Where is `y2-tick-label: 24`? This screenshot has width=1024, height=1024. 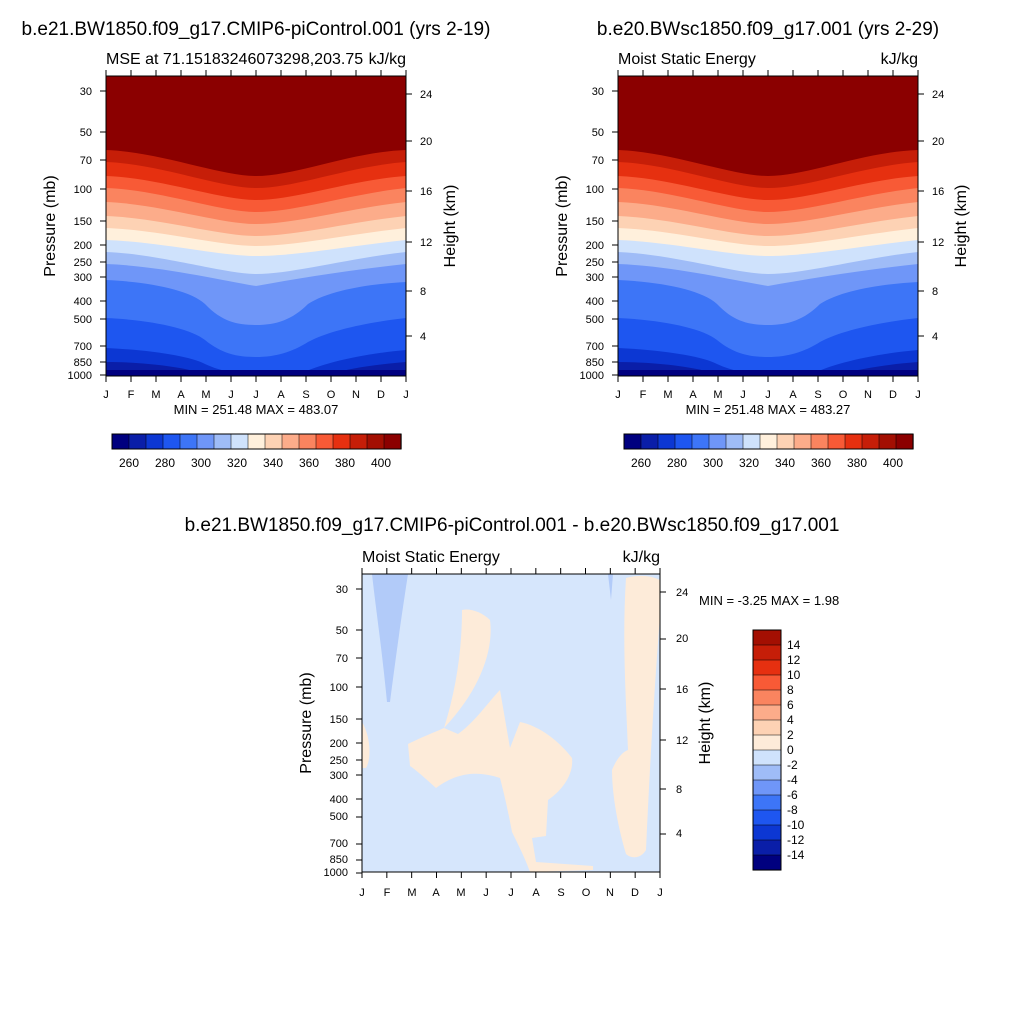
y2-tick-label: 24 is located at coordinates (938, 95).